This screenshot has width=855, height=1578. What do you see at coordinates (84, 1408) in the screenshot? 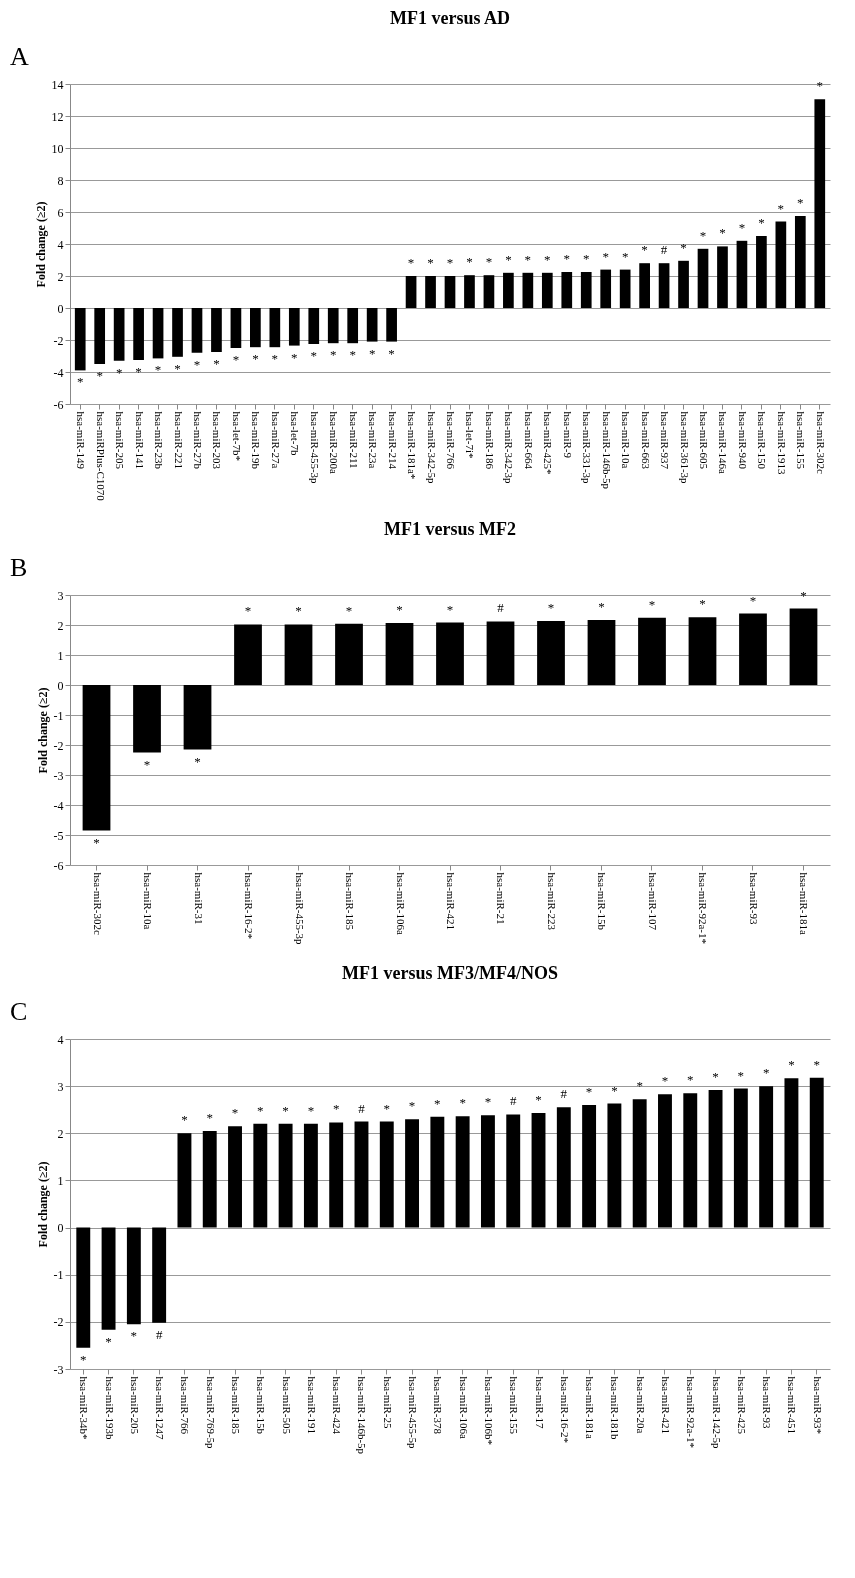
I see `x-tick-label: hsa-miR-34b*` at bounding box center [84, 1408].